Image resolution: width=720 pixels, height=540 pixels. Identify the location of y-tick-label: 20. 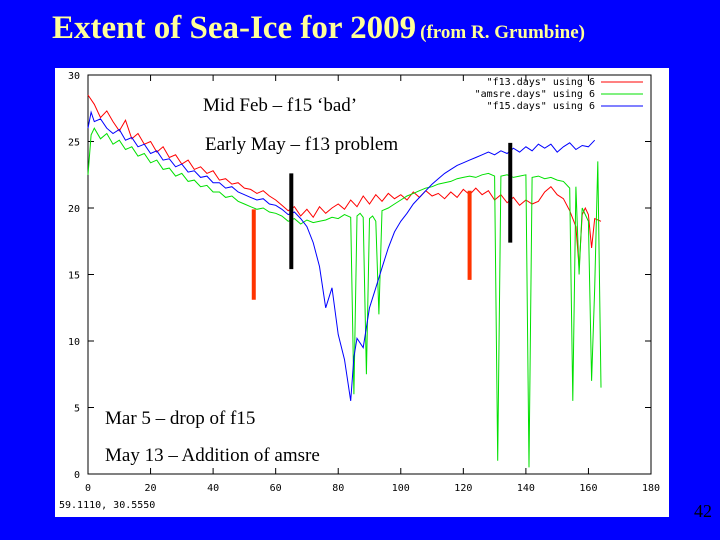
(74, 209).